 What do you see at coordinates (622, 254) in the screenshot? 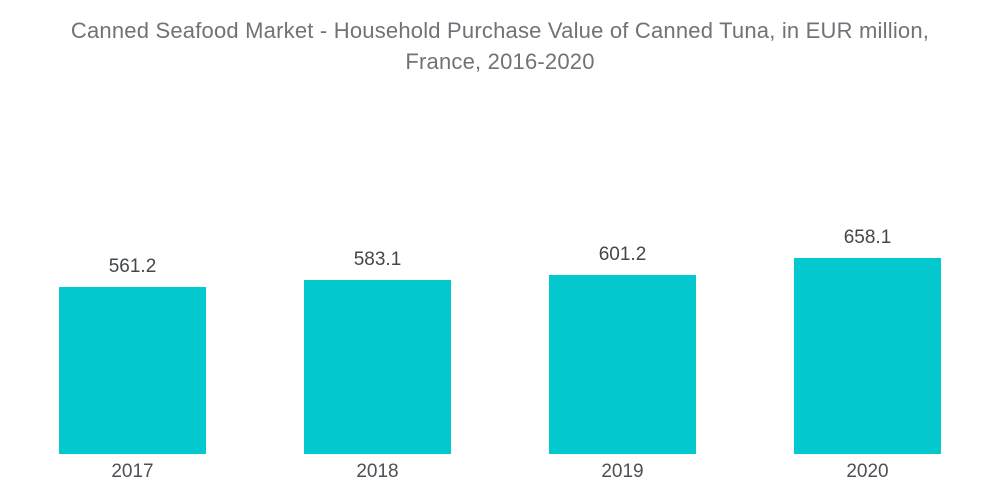
I see `bar-value-label: 601.2` at bounding box center [622, 254].